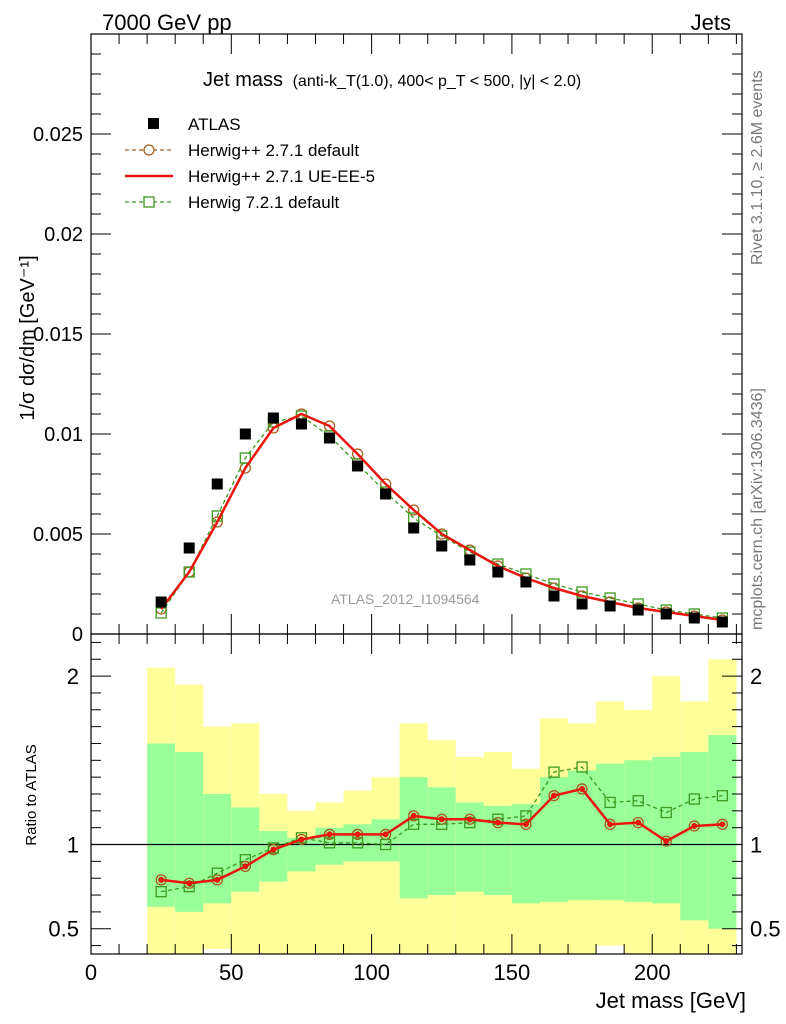  Describe the element at coordinates (153, 123) in the screenshot. I see `legend-marker-atlas` at that location.